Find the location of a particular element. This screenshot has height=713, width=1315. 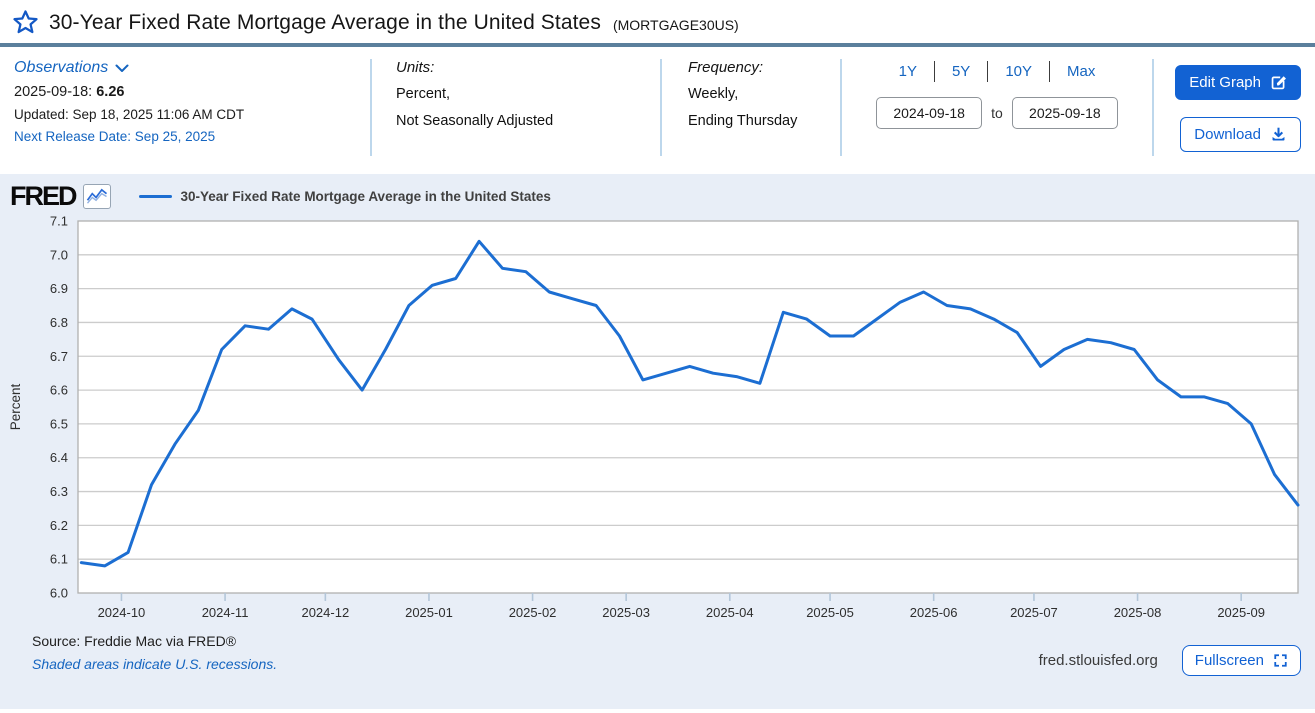

frequency-ending: Ending Thursday is located at coordinates (743, 121).